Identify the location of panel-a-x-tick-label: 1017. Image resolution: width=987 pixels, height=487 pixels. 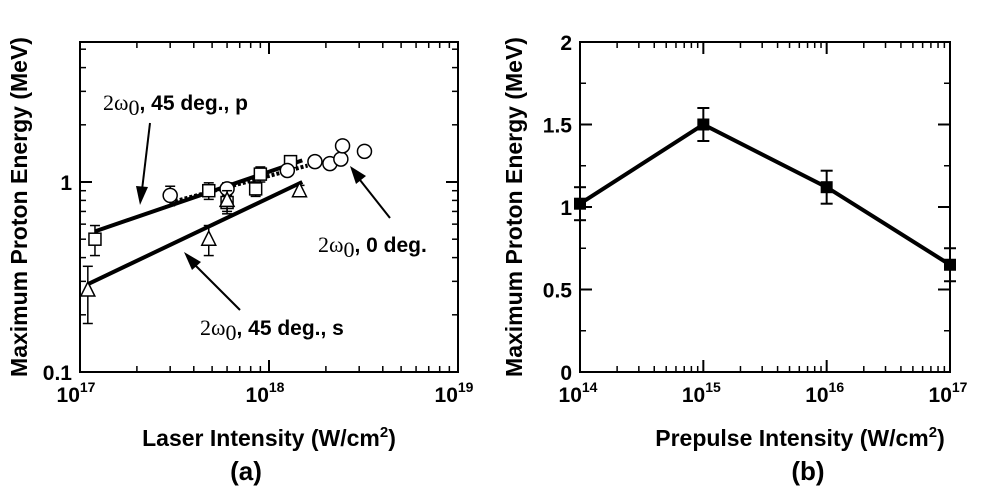
(76, 393).